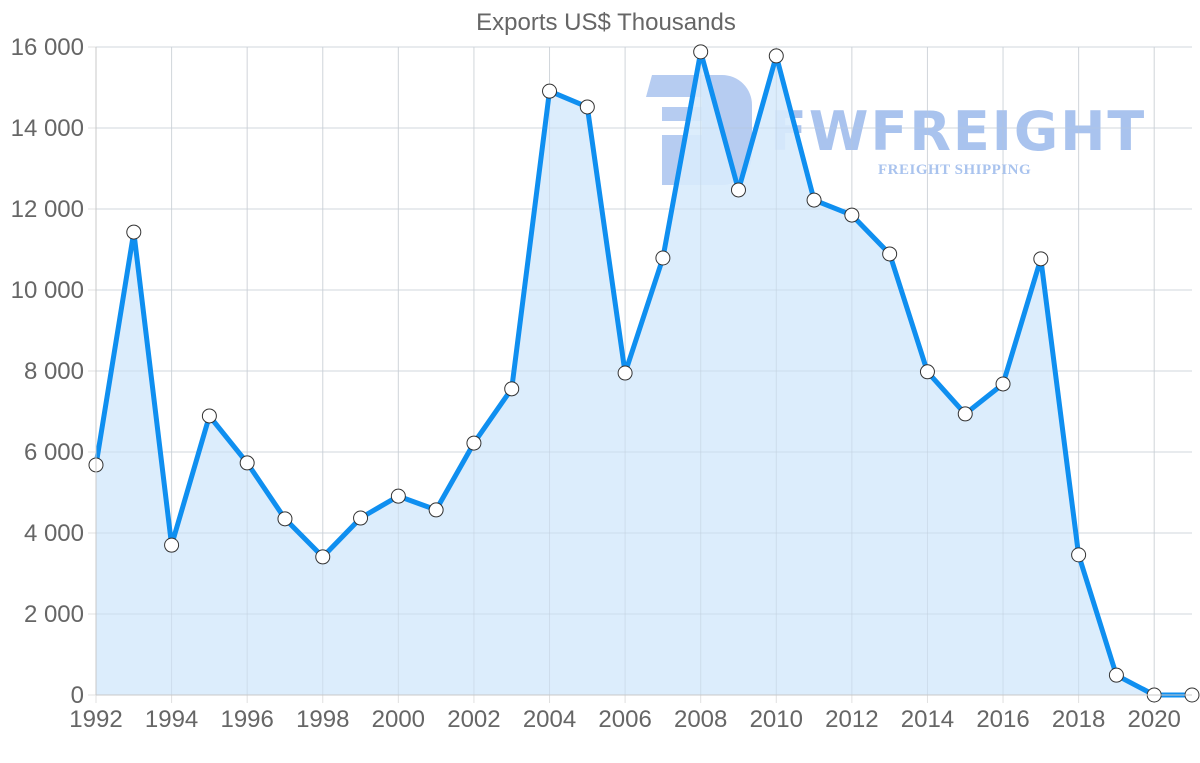  Describe the element at coordinates (927, 719) in the screenshot. I see `x-tick-label: 2014` at that location.